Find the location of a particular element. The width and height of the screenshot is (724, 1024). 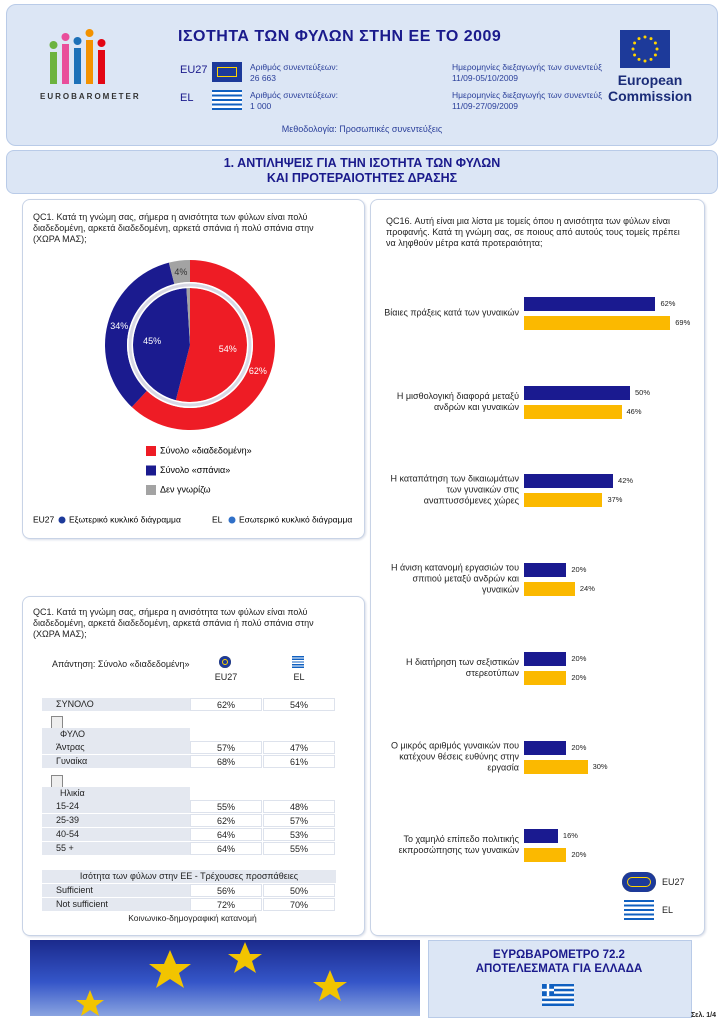

eu-flag-small is located at coordinates (227, 72).